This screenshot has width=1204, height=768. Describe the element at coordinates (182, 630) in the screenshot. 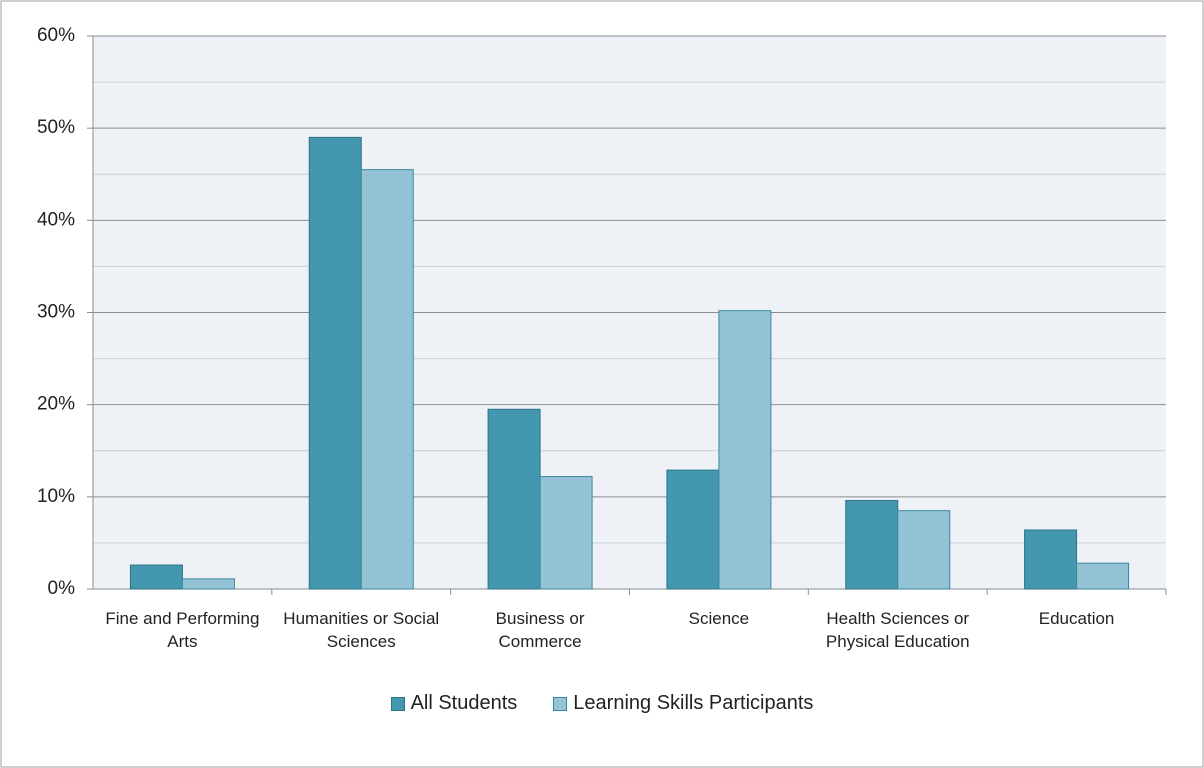

I see `x-tick-label: Fine and Performing Arts` at that location.